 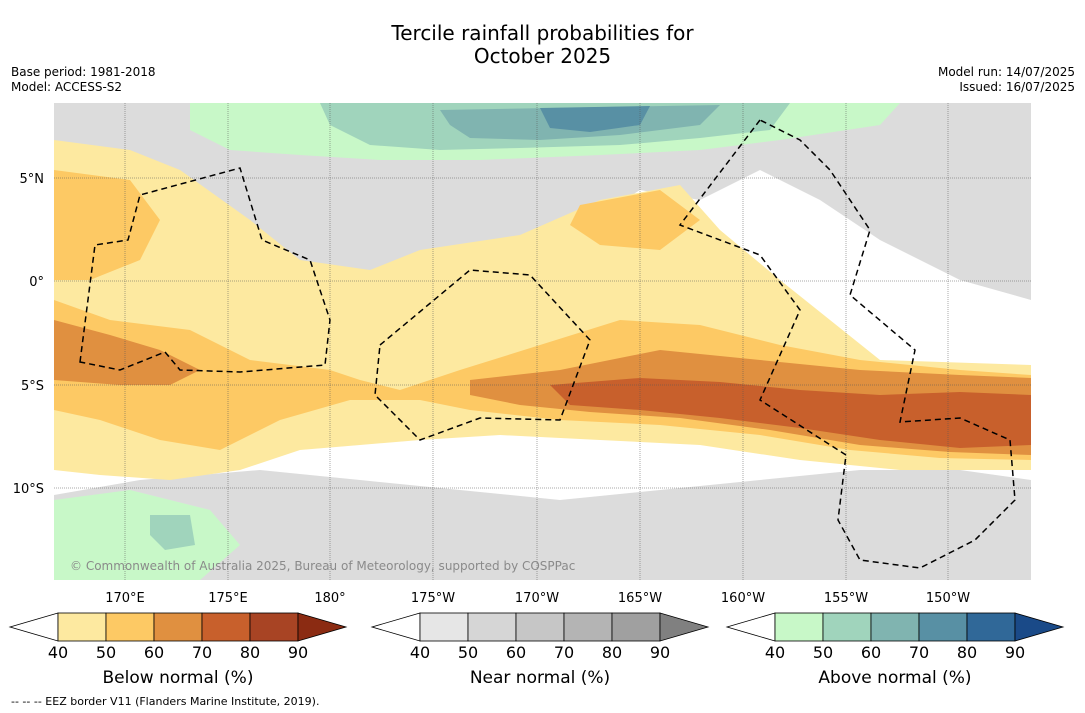 What do you see at coordinates (67, 87) in the screenshot?
I see `model-name: Model: ACCESS-S2` at bounding box center [67, 87].